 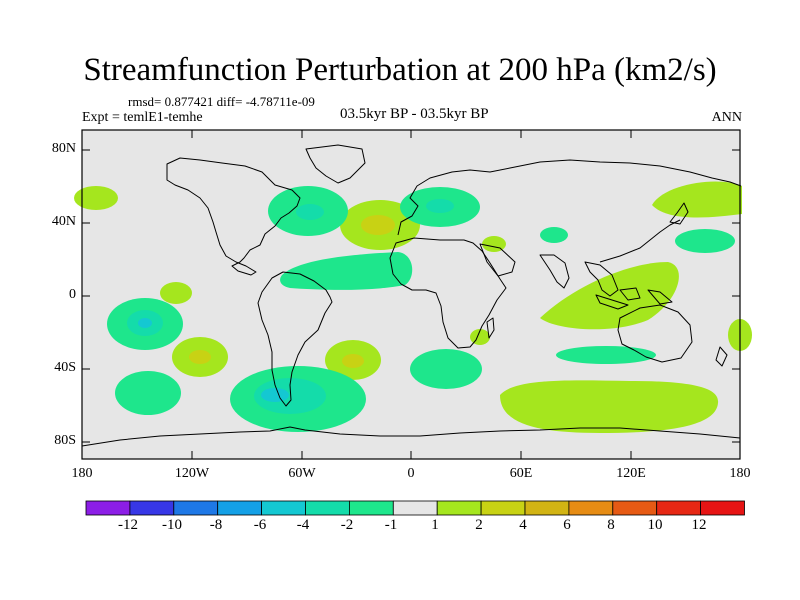 I want to click on coastline-africa, so click(x=448, y=293).